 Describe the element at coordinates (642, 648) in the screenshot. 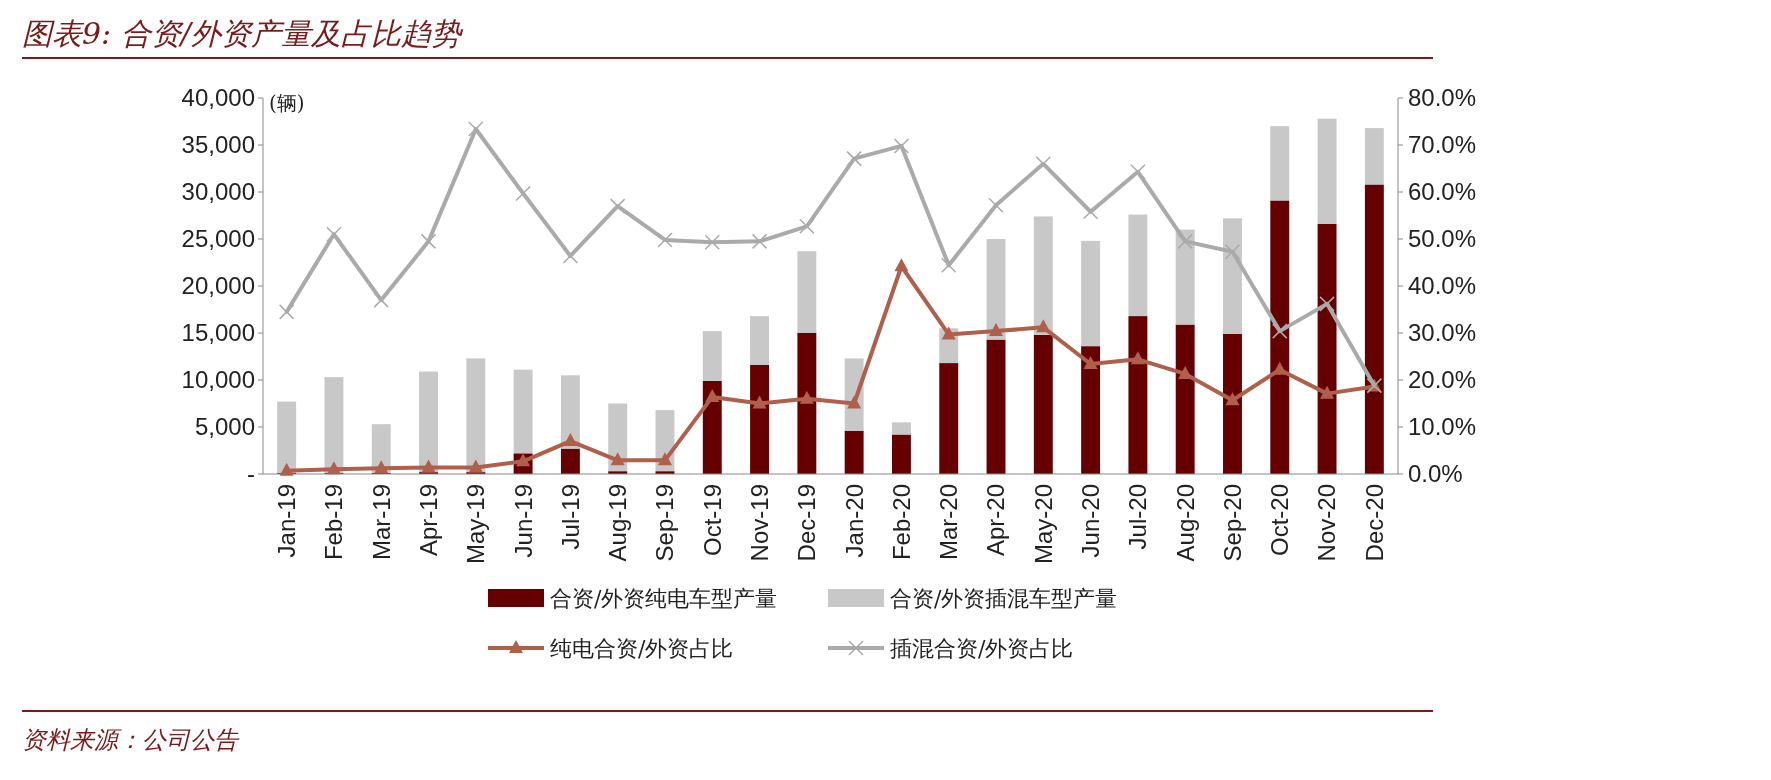

I see `legend-label: 纯电合资/外资占比` at that location.